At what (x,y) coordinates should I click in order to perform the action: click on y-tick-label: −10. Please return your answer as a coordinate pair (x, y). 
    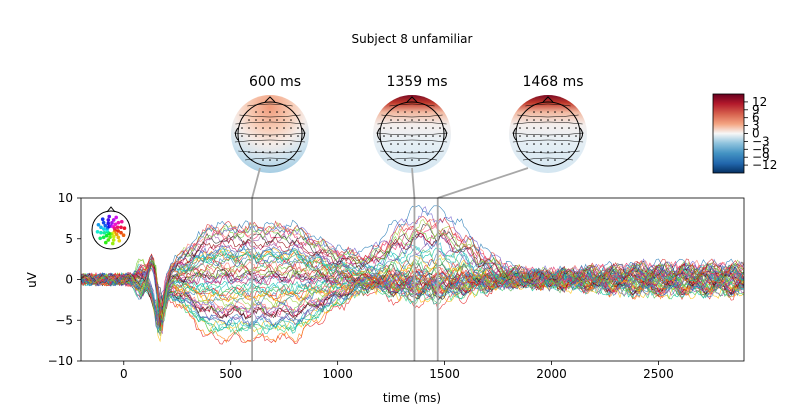
    Looking at the image, I should click on (60, 361).